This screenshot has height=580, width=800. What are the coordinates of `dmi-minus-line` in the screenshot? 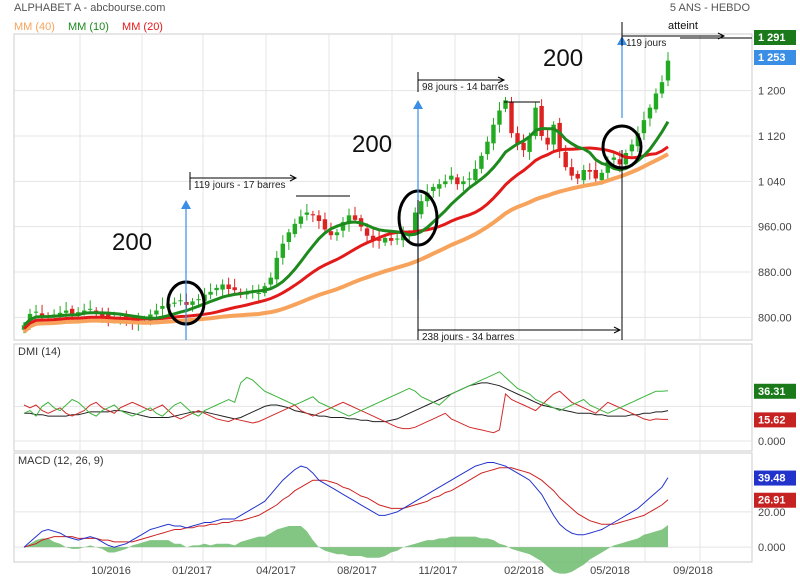 It's located at (345, 412).